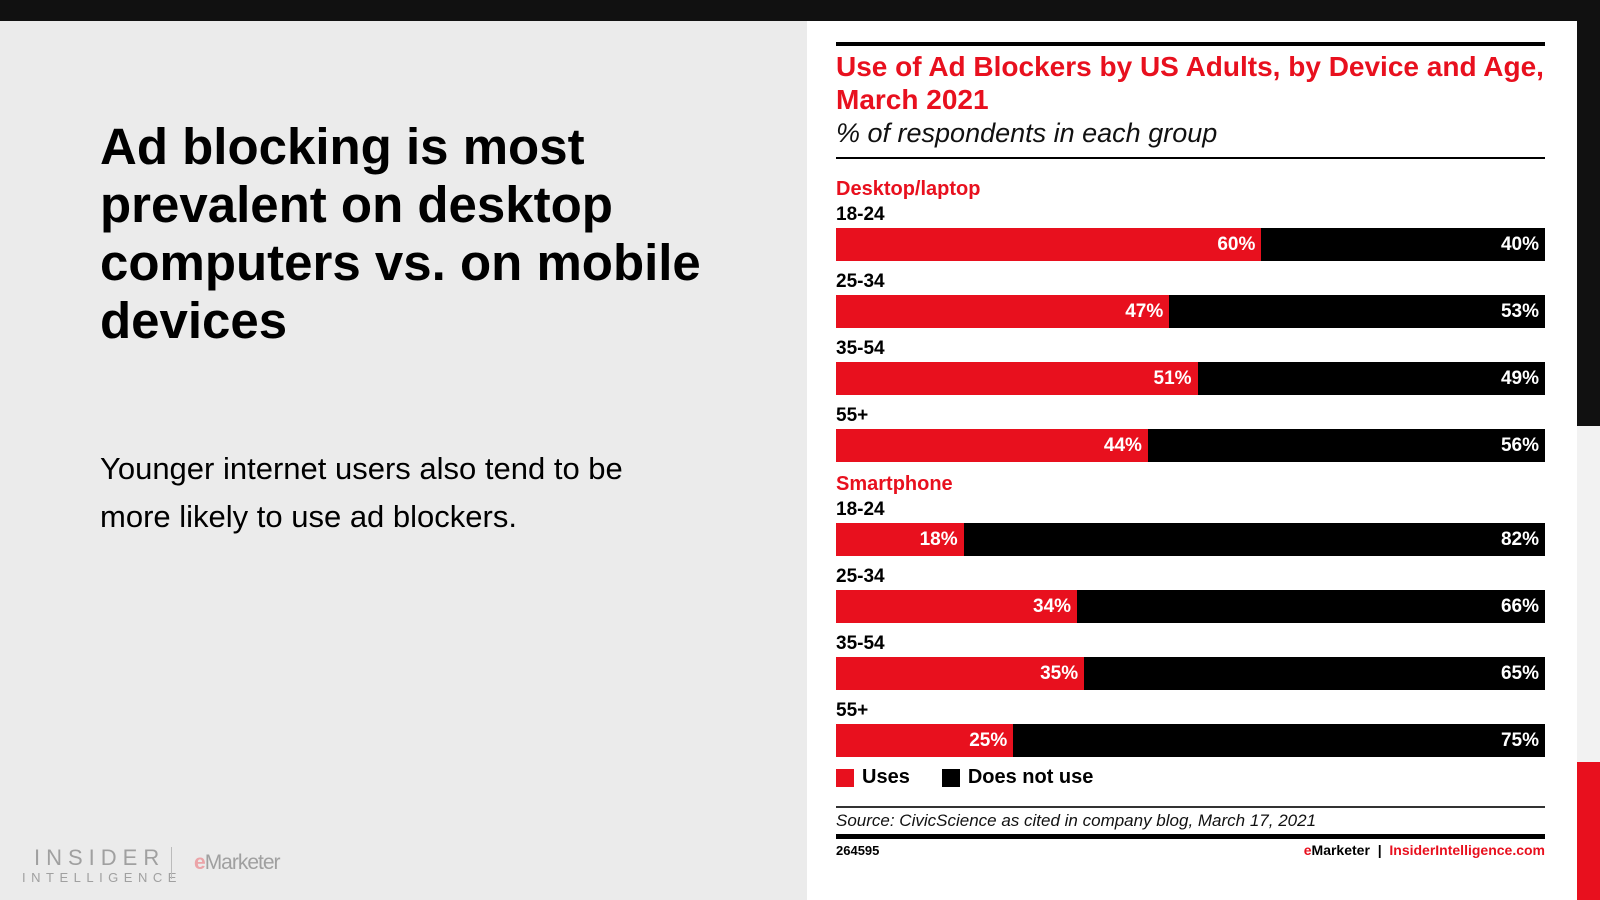 Image resolution: width=1600 pixels, height=900 pixels. I want to click on chart-header-rule, so click(1190, 158).